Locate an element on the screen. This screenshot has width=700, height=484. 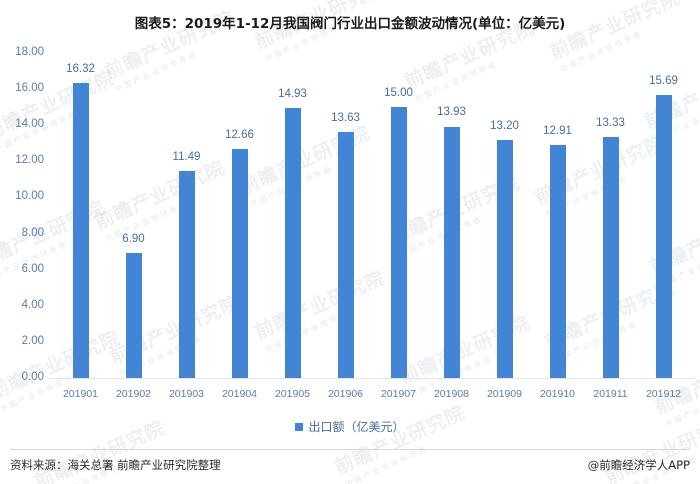
footer-brand-text: @前瞻经济学人APP is located at coordinates (638, 465).